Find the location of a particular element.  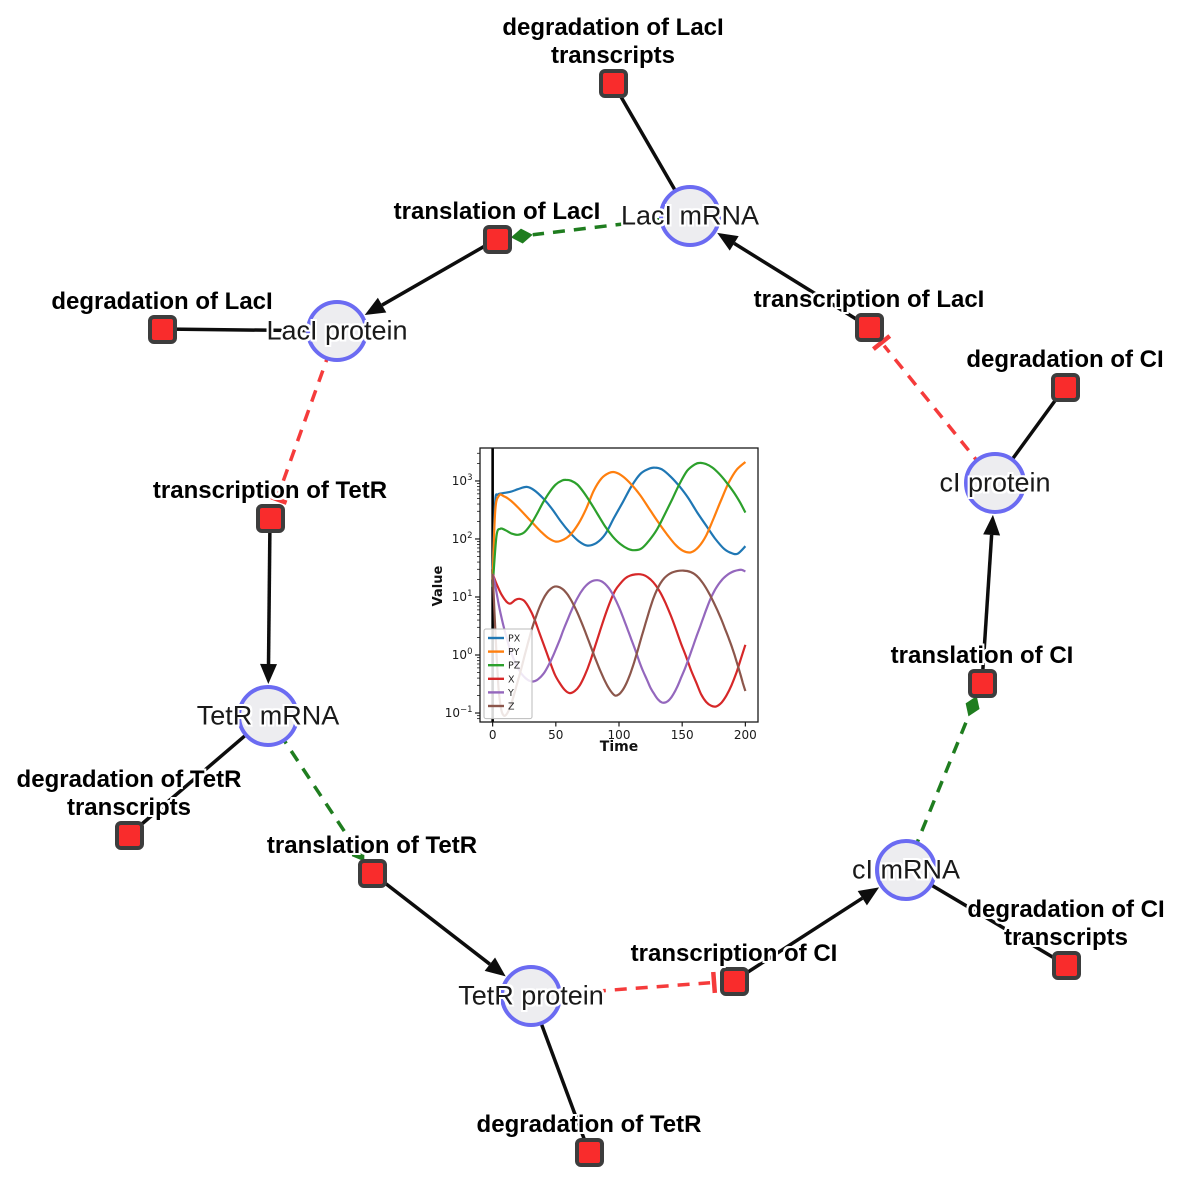

svg-text: 50 is located at coordinates (555, 735).